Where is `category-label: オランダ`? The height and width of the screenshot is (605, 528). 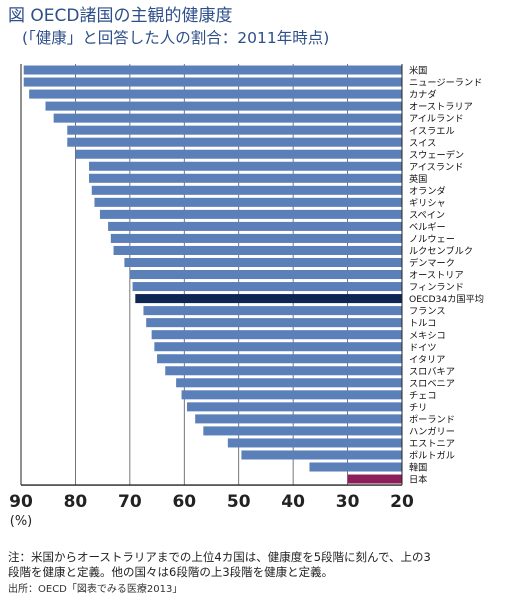
category-label: オランダ is located at coordinates (427, 191).